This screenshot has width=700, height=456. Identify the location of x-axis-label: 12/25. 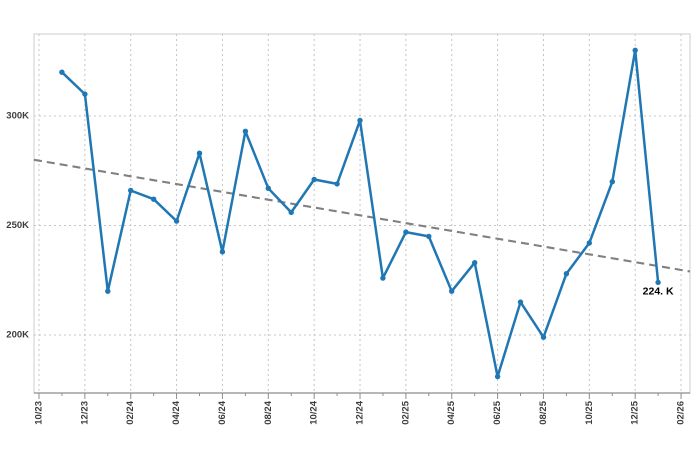
(635, 412).